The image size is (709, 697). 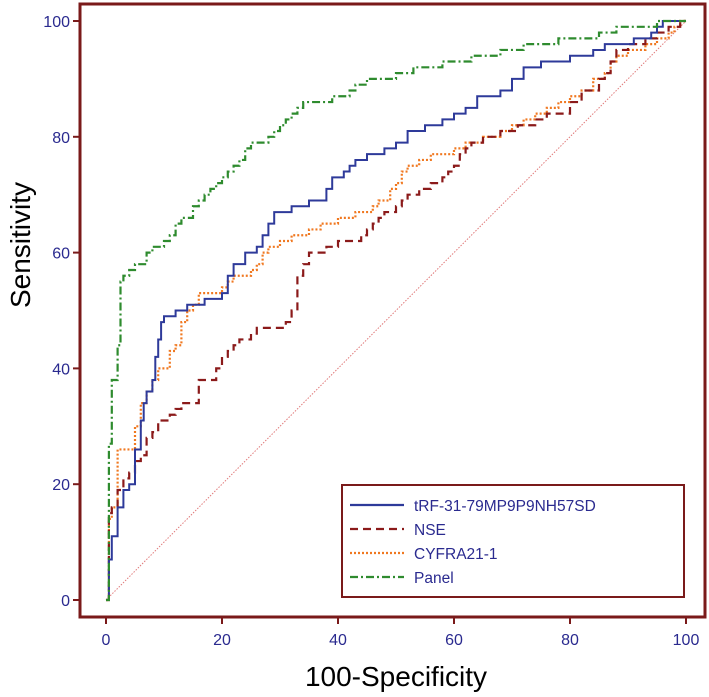 I want to click on y-tick-label: 100, so click(x=56, y=22).